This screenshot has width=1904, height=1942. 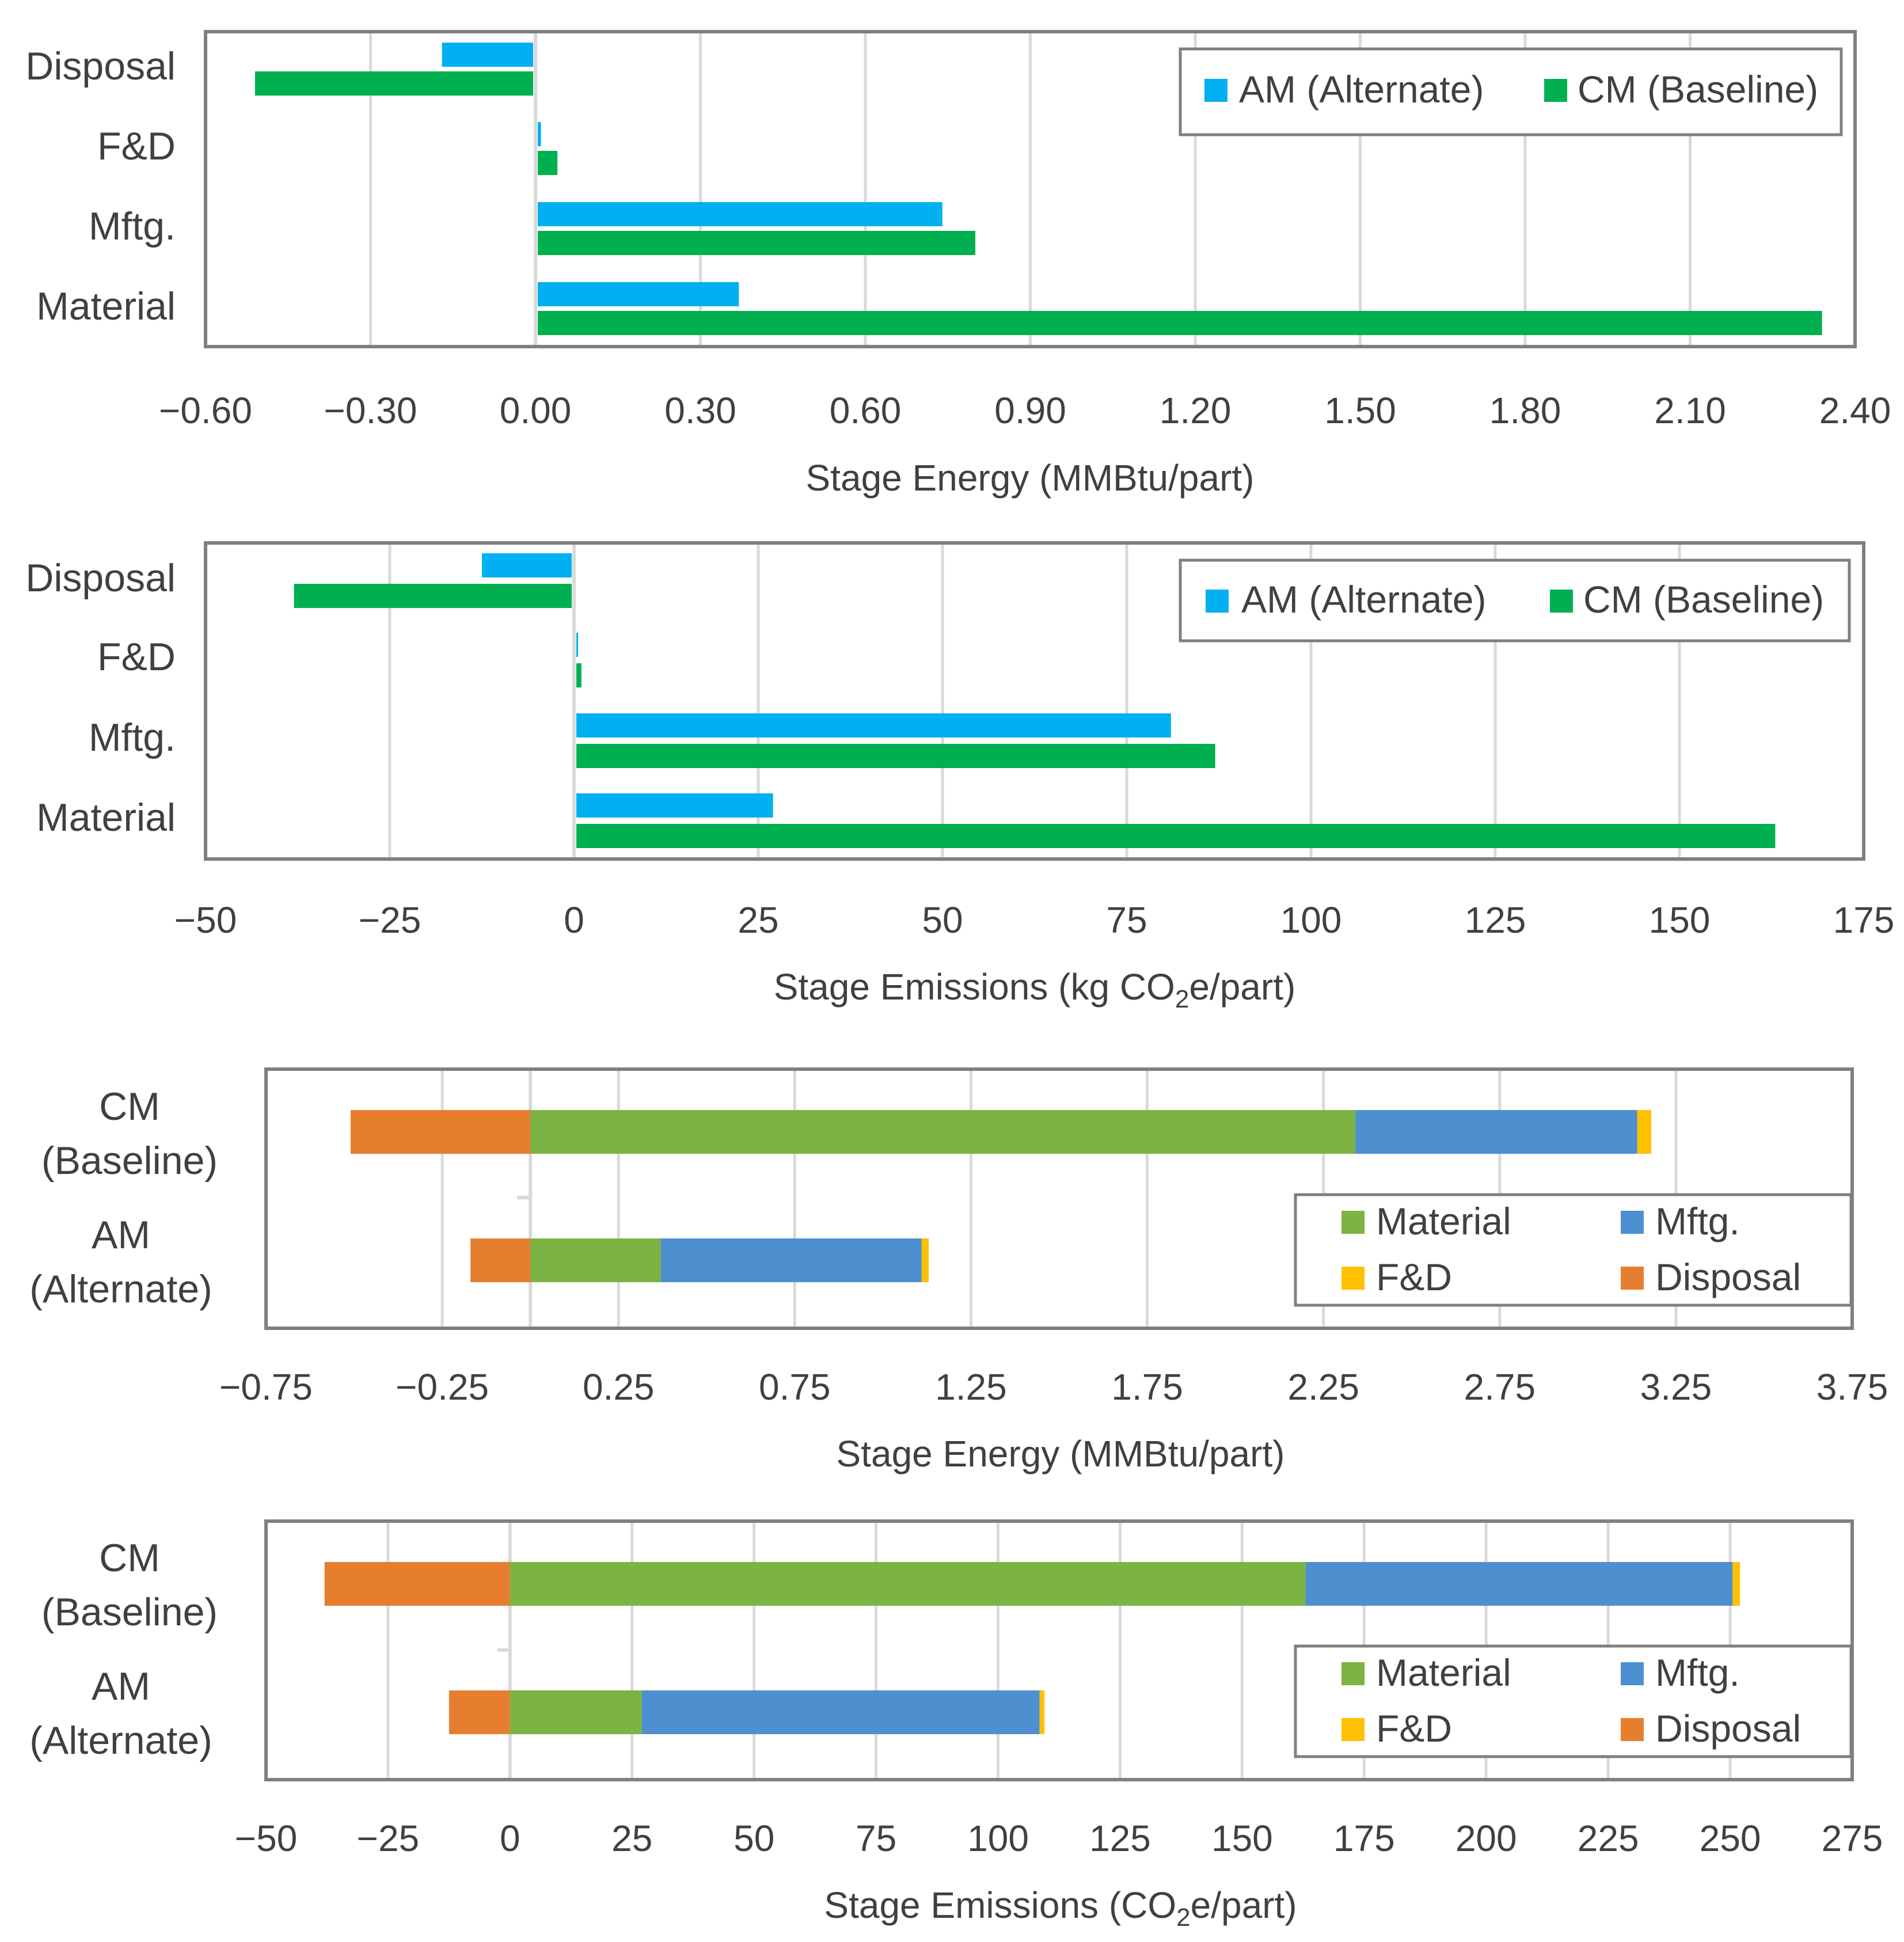 What do you see at coordinates (1323, 1387) in the screenshot?
I see `tick-label: 2.25` at bounding box center [1323, 1387].